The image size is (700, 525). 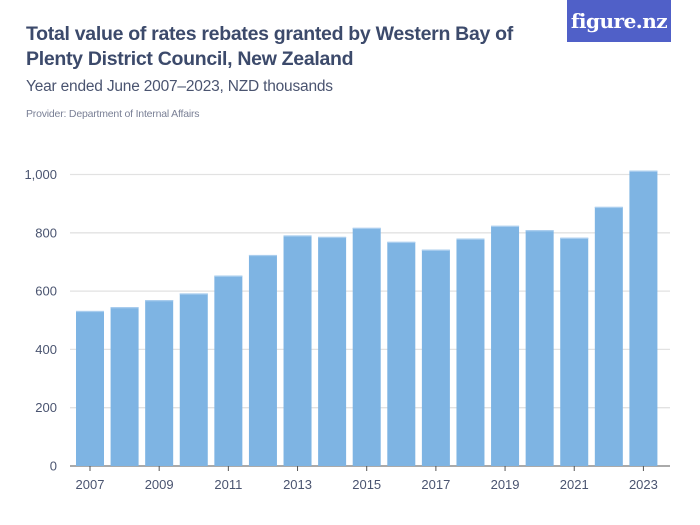 What do you see at coordinates (46, 291) in the screenshot?
I see `y-tick-label: 600` at bounding box center [46, 291].